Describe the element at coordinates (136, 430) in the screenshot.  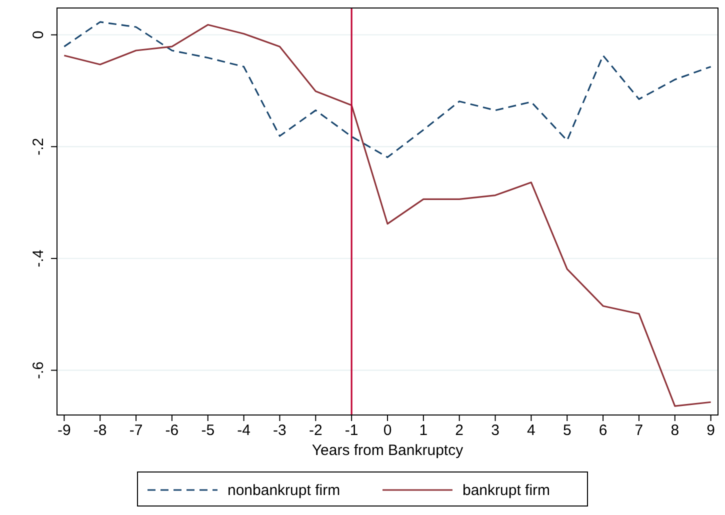
I see `x-tick-label: -7` at that location.